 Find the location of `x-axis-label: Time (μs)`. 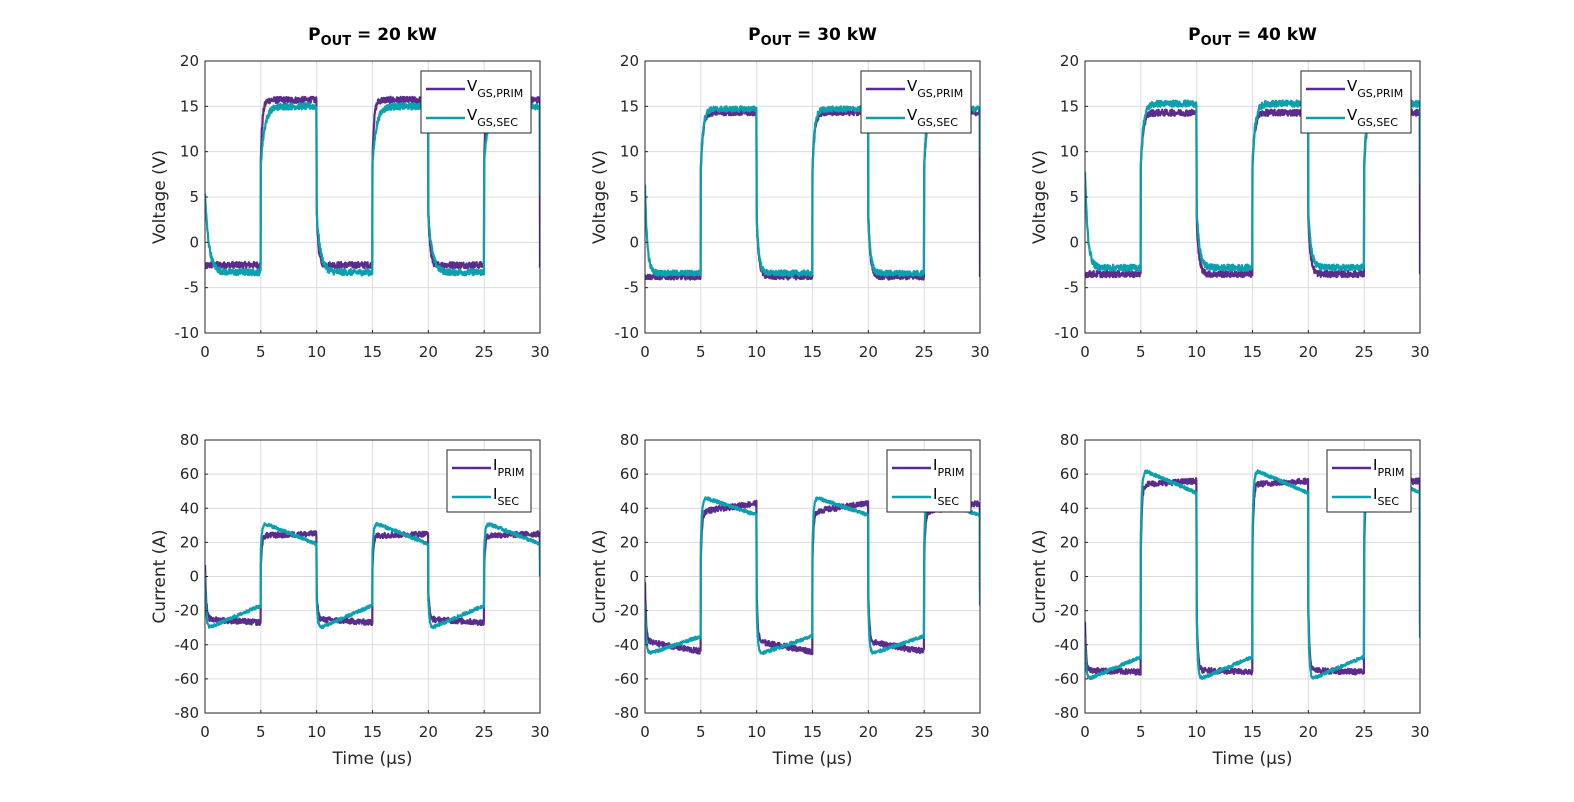

x-axis-label: Time (μs) is located at coordinates (812, 759).